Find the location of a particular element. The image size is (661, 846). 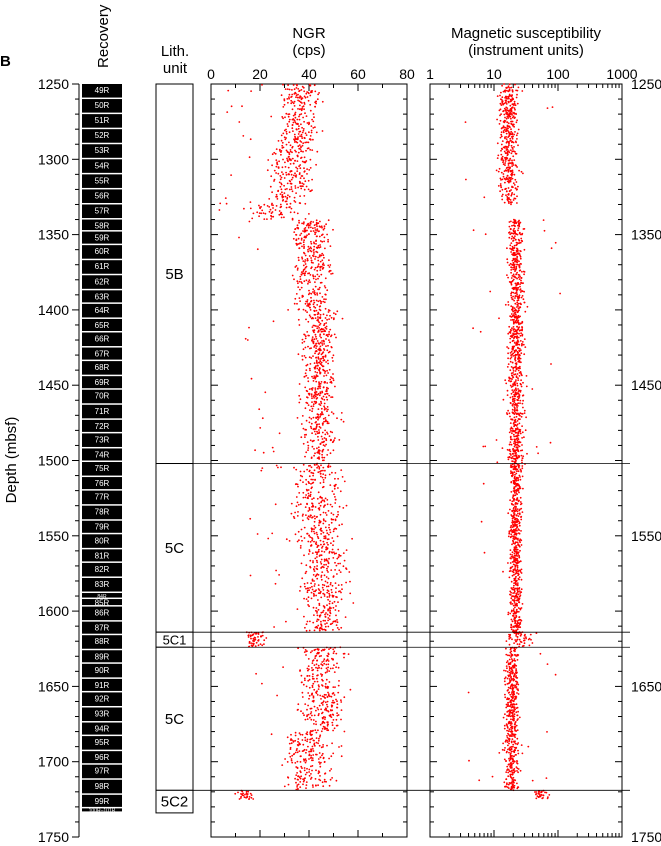

x-tick-label: 60 is located at coordinates (358, 74).